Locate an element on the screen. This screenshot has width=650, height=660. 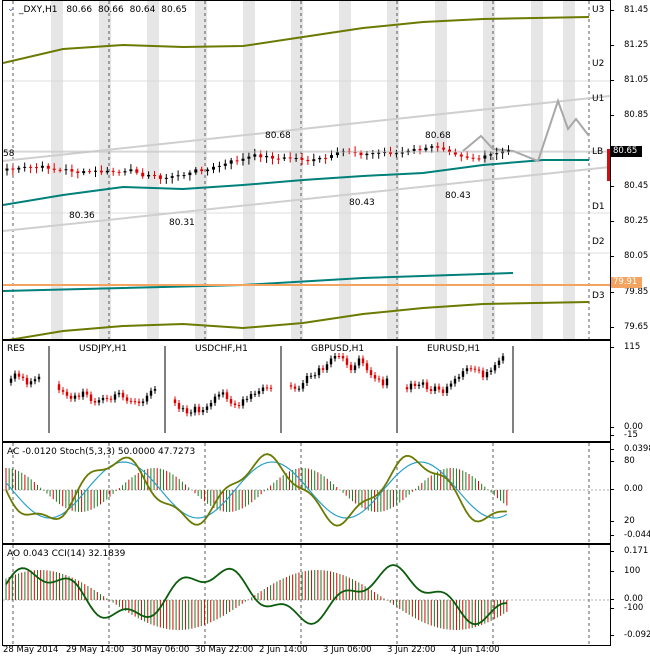
minicharts is located at coordinates (261, 389).